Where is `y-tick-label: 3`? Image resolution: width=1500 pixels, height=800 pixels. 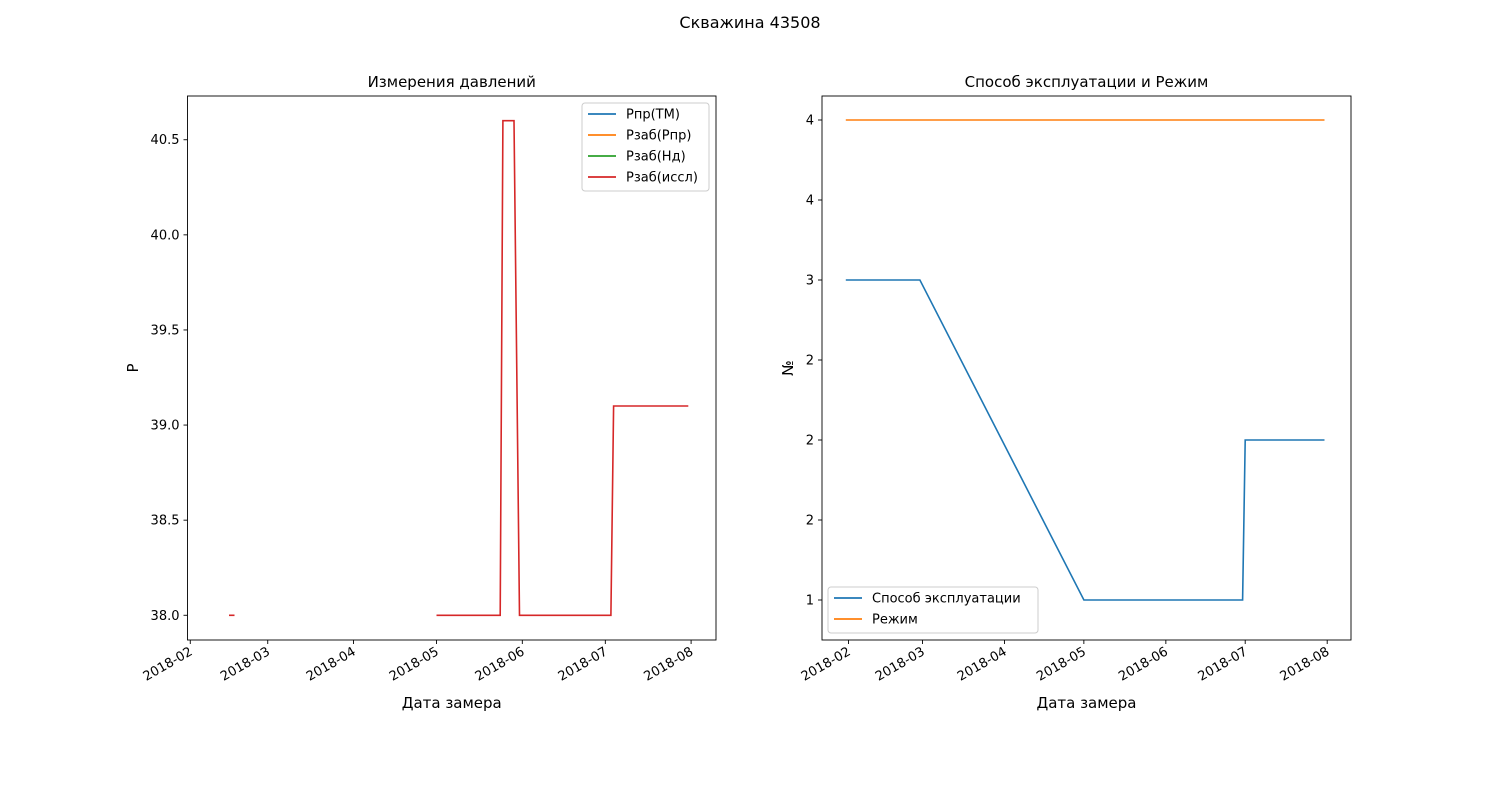
y-tick-label: 3 is located at coordinates (810, 281).